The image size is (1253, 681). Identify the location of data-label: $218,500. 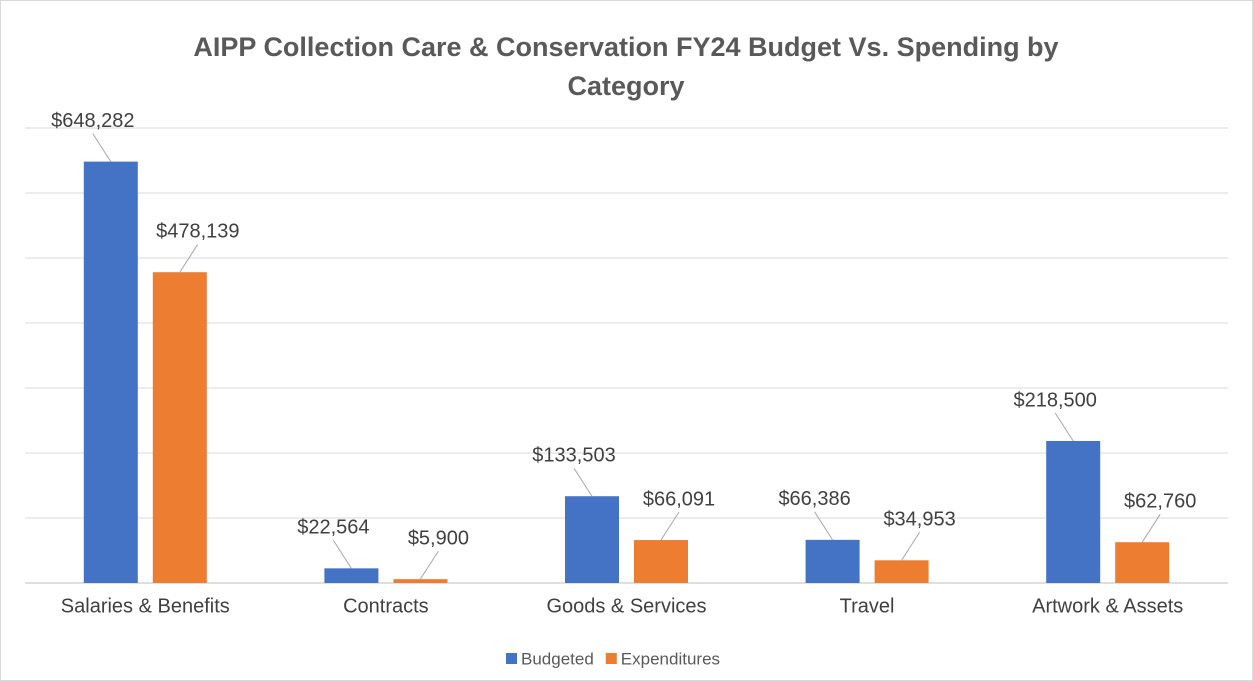
(1054, 400).